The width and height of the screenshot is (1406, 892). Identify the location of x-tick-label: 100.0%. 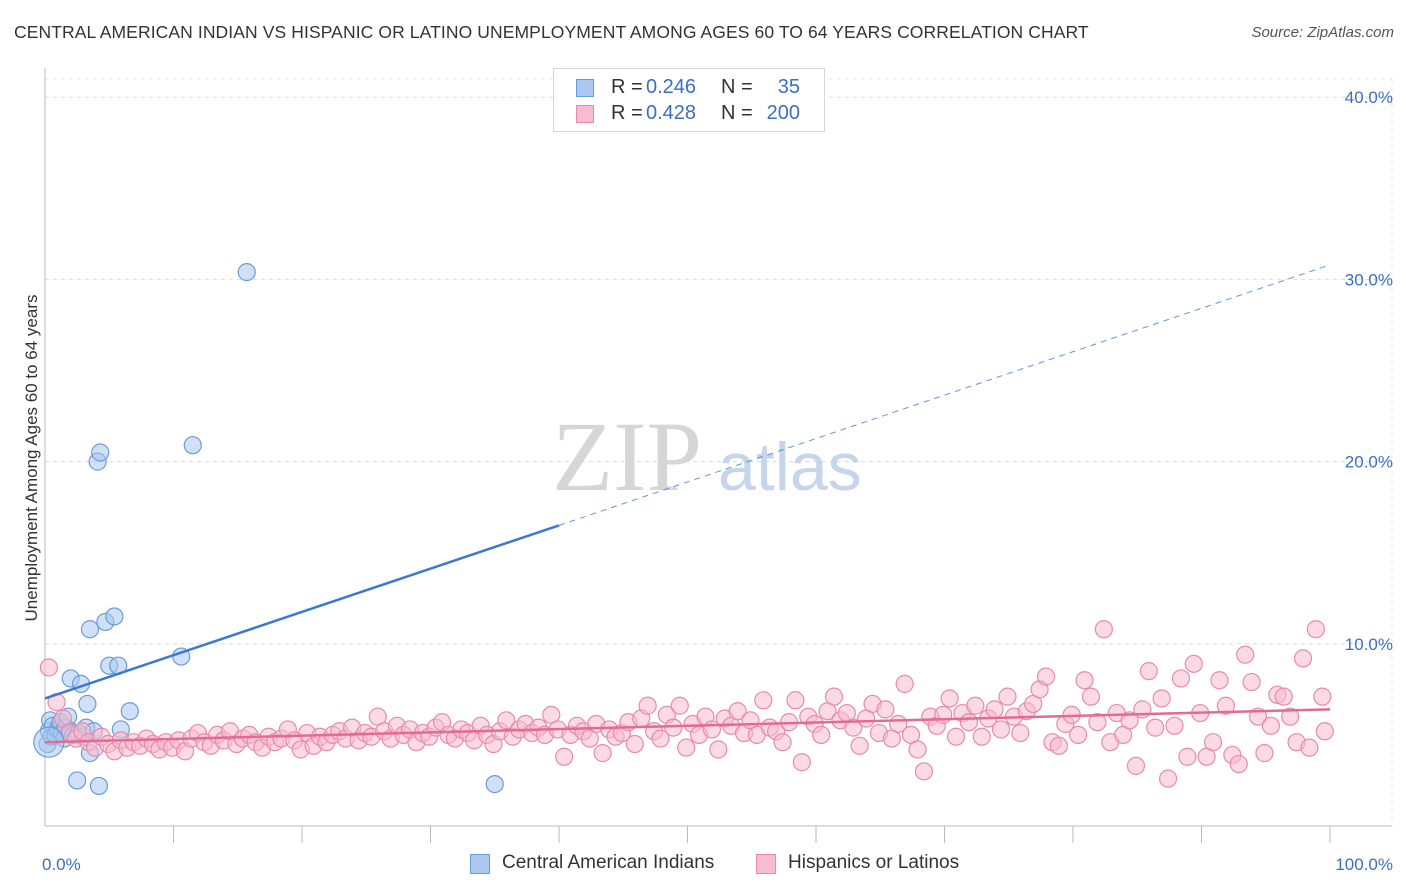
(1364, 864).